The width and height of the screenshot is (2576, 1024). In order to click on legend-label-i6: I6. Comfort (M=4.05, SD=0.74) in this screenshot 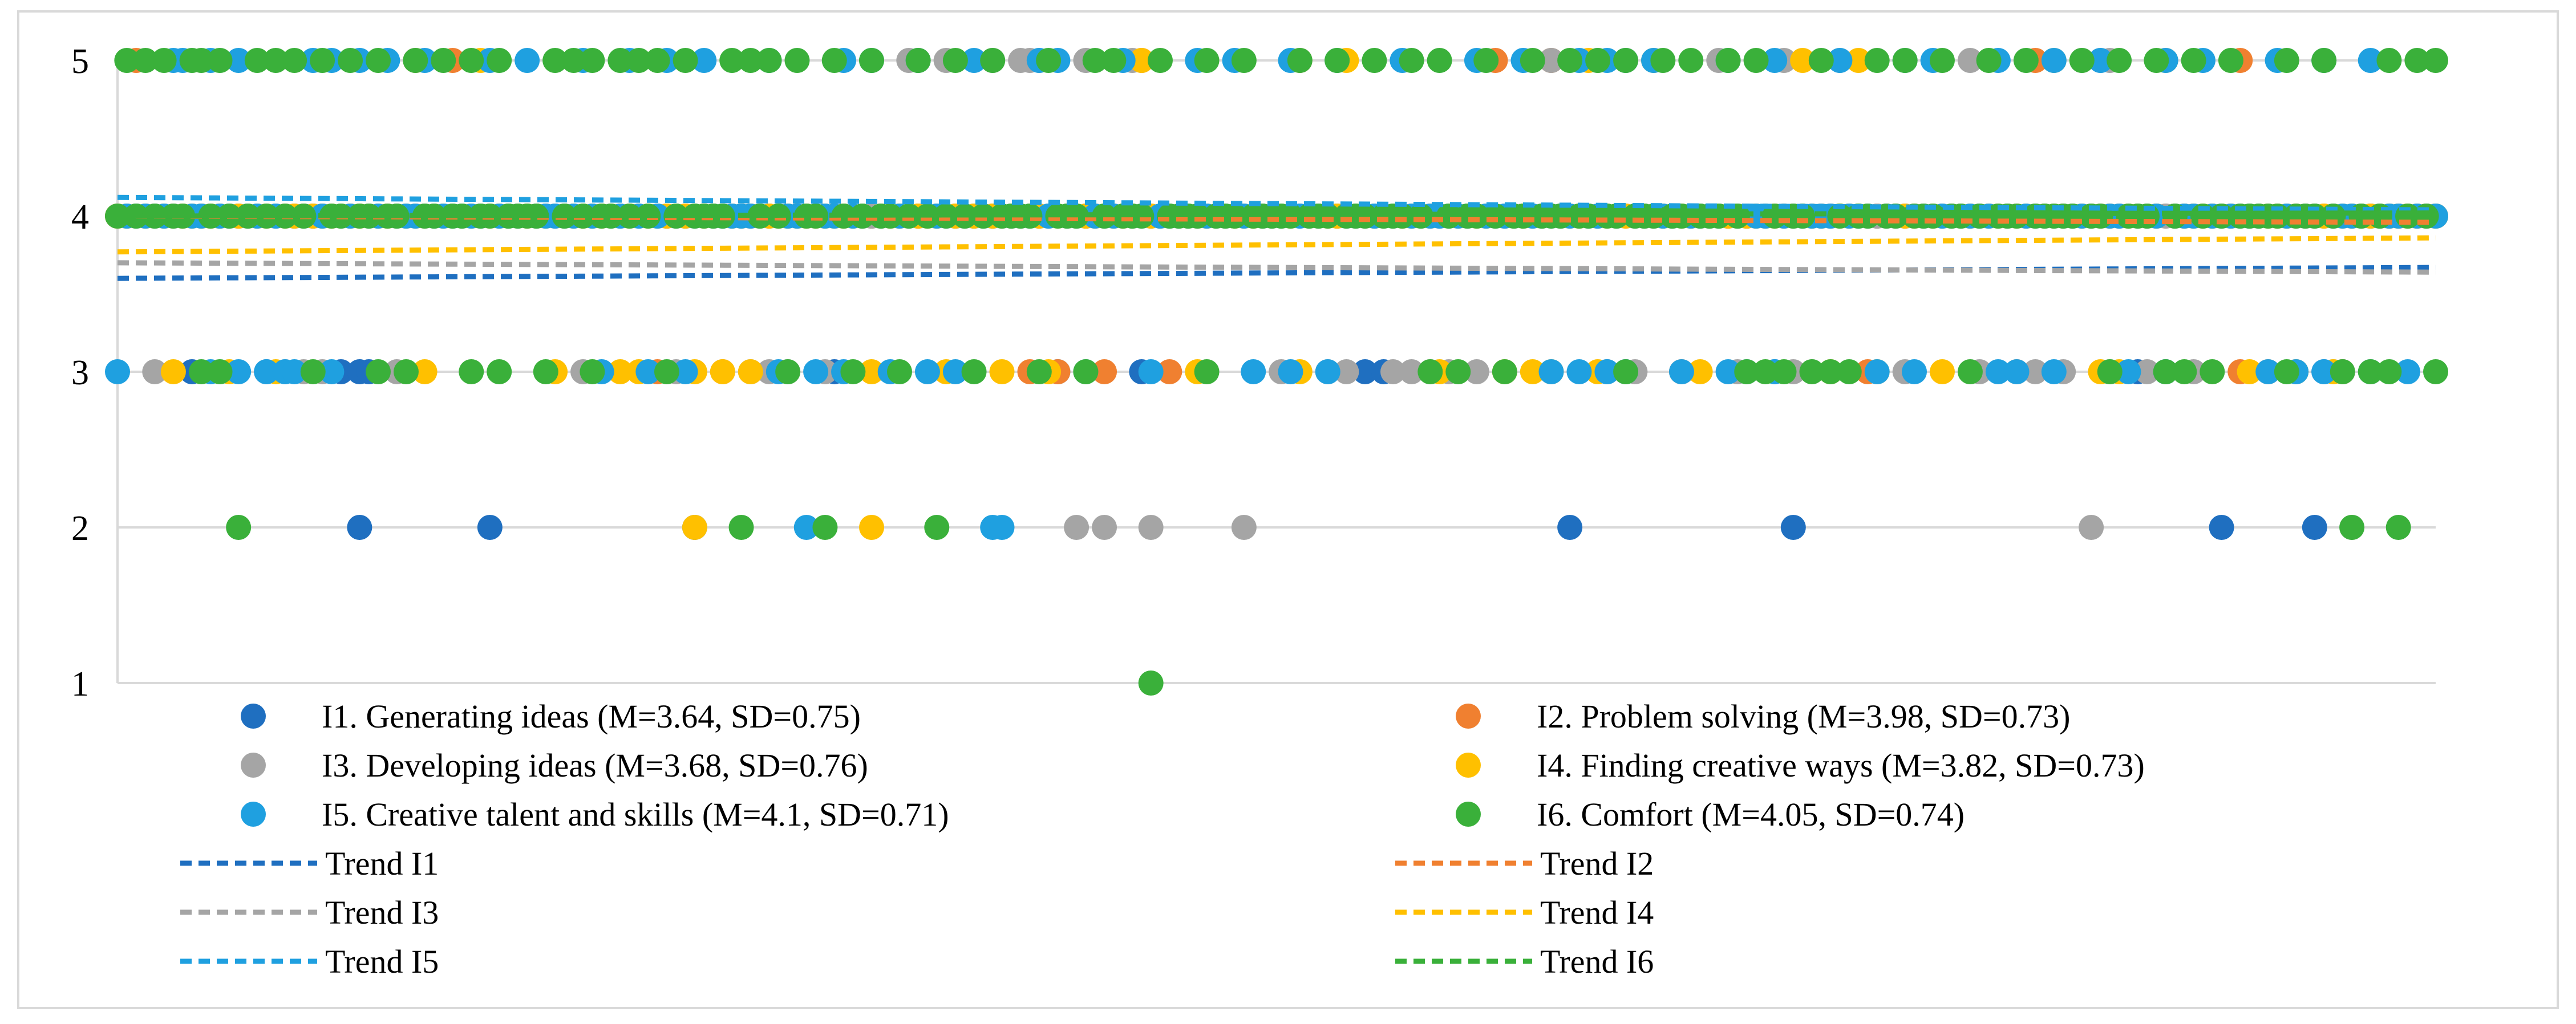, I will do `click(1751, 814)`.